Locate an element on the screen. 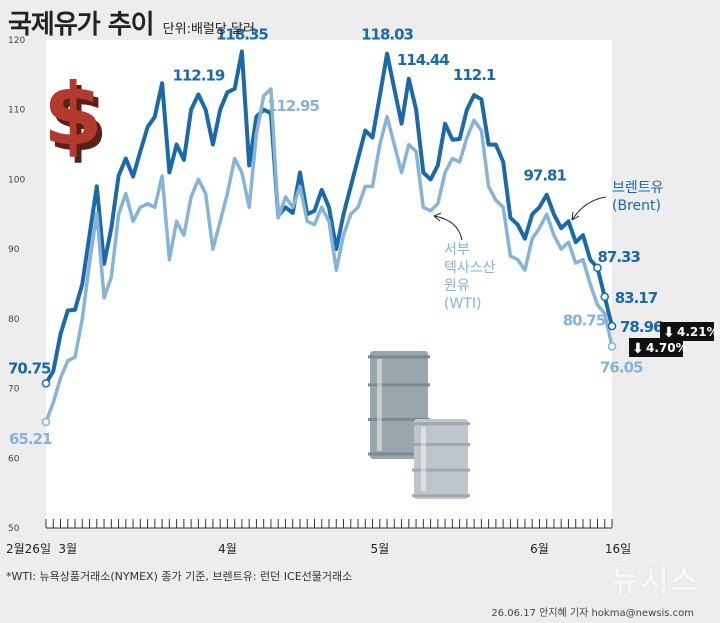  value-label: 118.35 is located at coordinates (242, 35).